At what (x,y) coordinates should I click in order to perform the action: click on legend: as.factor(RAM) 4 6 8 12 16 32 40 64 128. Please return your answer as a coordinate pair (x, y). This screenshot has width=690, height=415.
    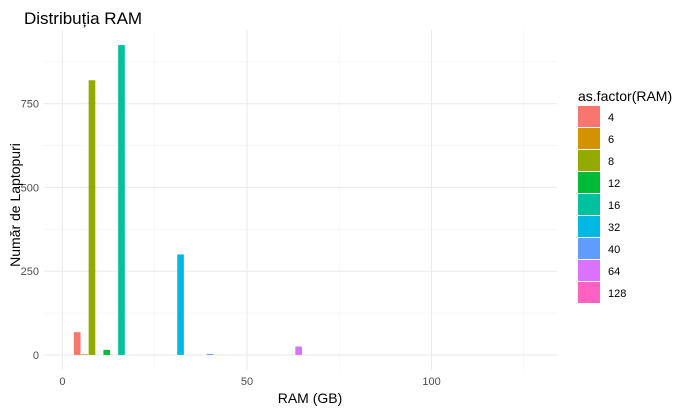
    Looking at the image, I should click on (625, 195).